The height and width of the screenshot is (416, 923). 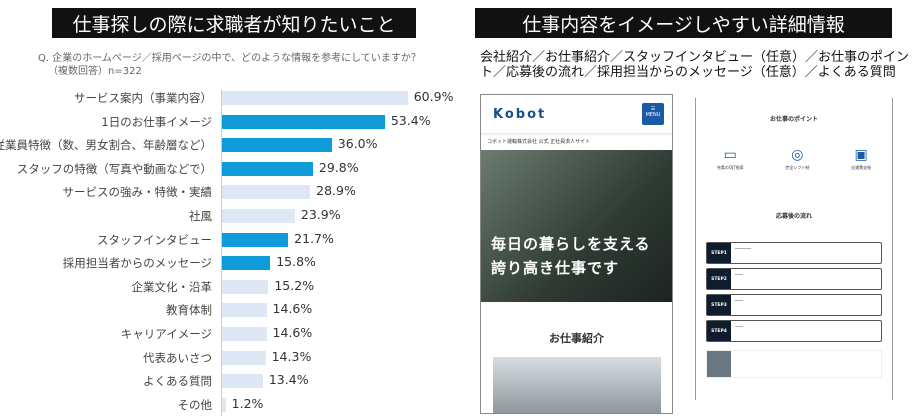 I want to click on message-card, so click(x=794, y=364).